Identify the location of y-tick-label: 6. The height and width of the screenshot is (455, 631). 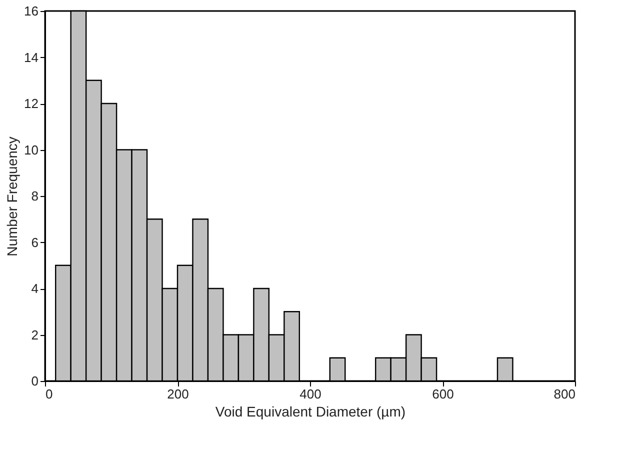
(34, 242).